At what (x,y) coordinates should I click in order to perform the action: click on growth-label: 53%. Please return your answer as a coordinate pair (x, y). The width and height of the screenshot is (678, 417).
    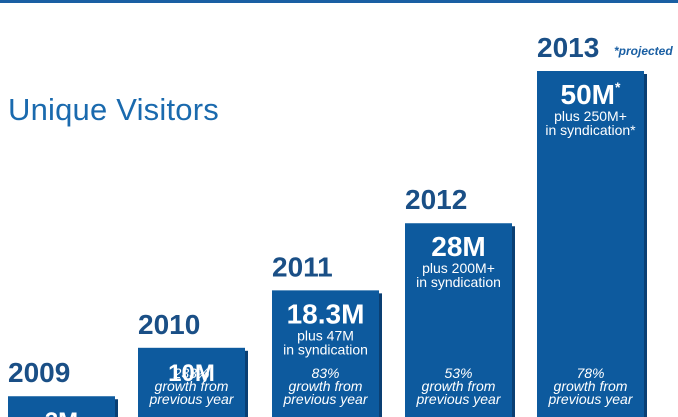
    Looking at the image, I should click on (458, 373).